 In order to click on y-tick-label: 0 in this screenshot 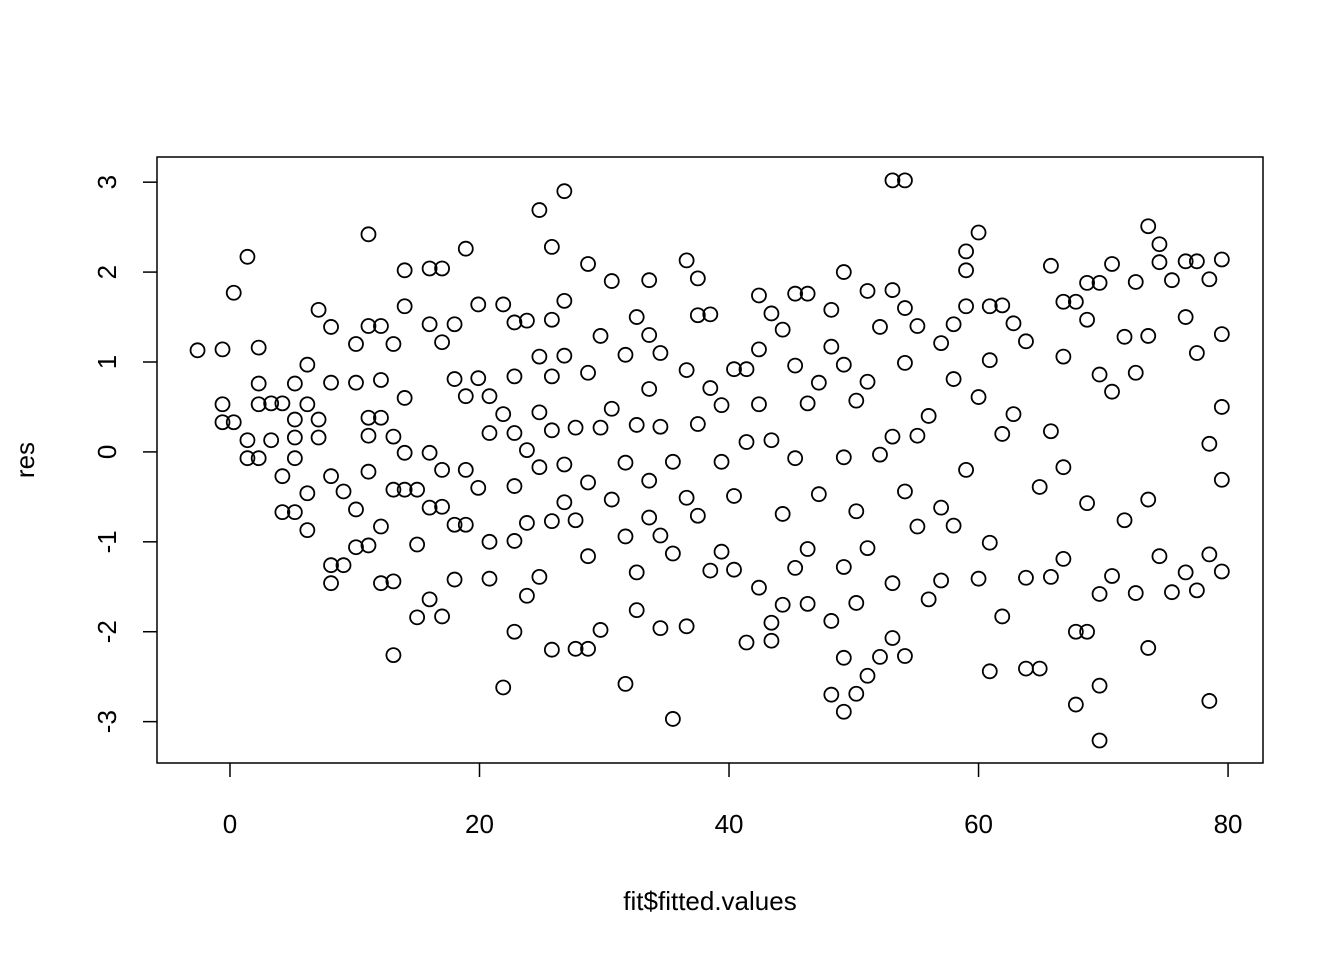, I will do `click(107, 452)`.